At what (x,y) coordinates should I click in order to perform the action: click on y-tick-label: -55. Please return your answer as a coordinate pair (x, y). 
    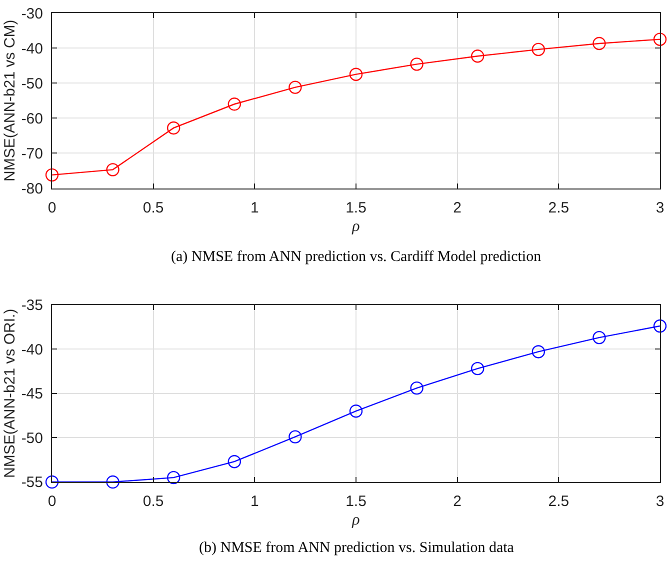
    Looking at the image, I should click on (32, 483).